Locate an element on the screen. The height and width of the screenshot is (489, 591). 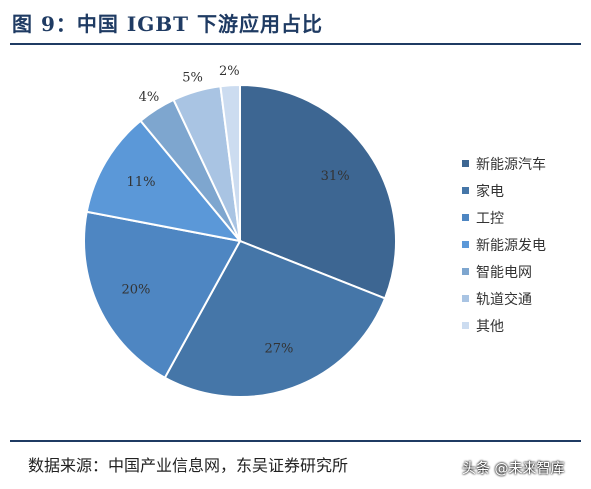
legend-label: 新能源汽车 is located at coordinates (511, 164).